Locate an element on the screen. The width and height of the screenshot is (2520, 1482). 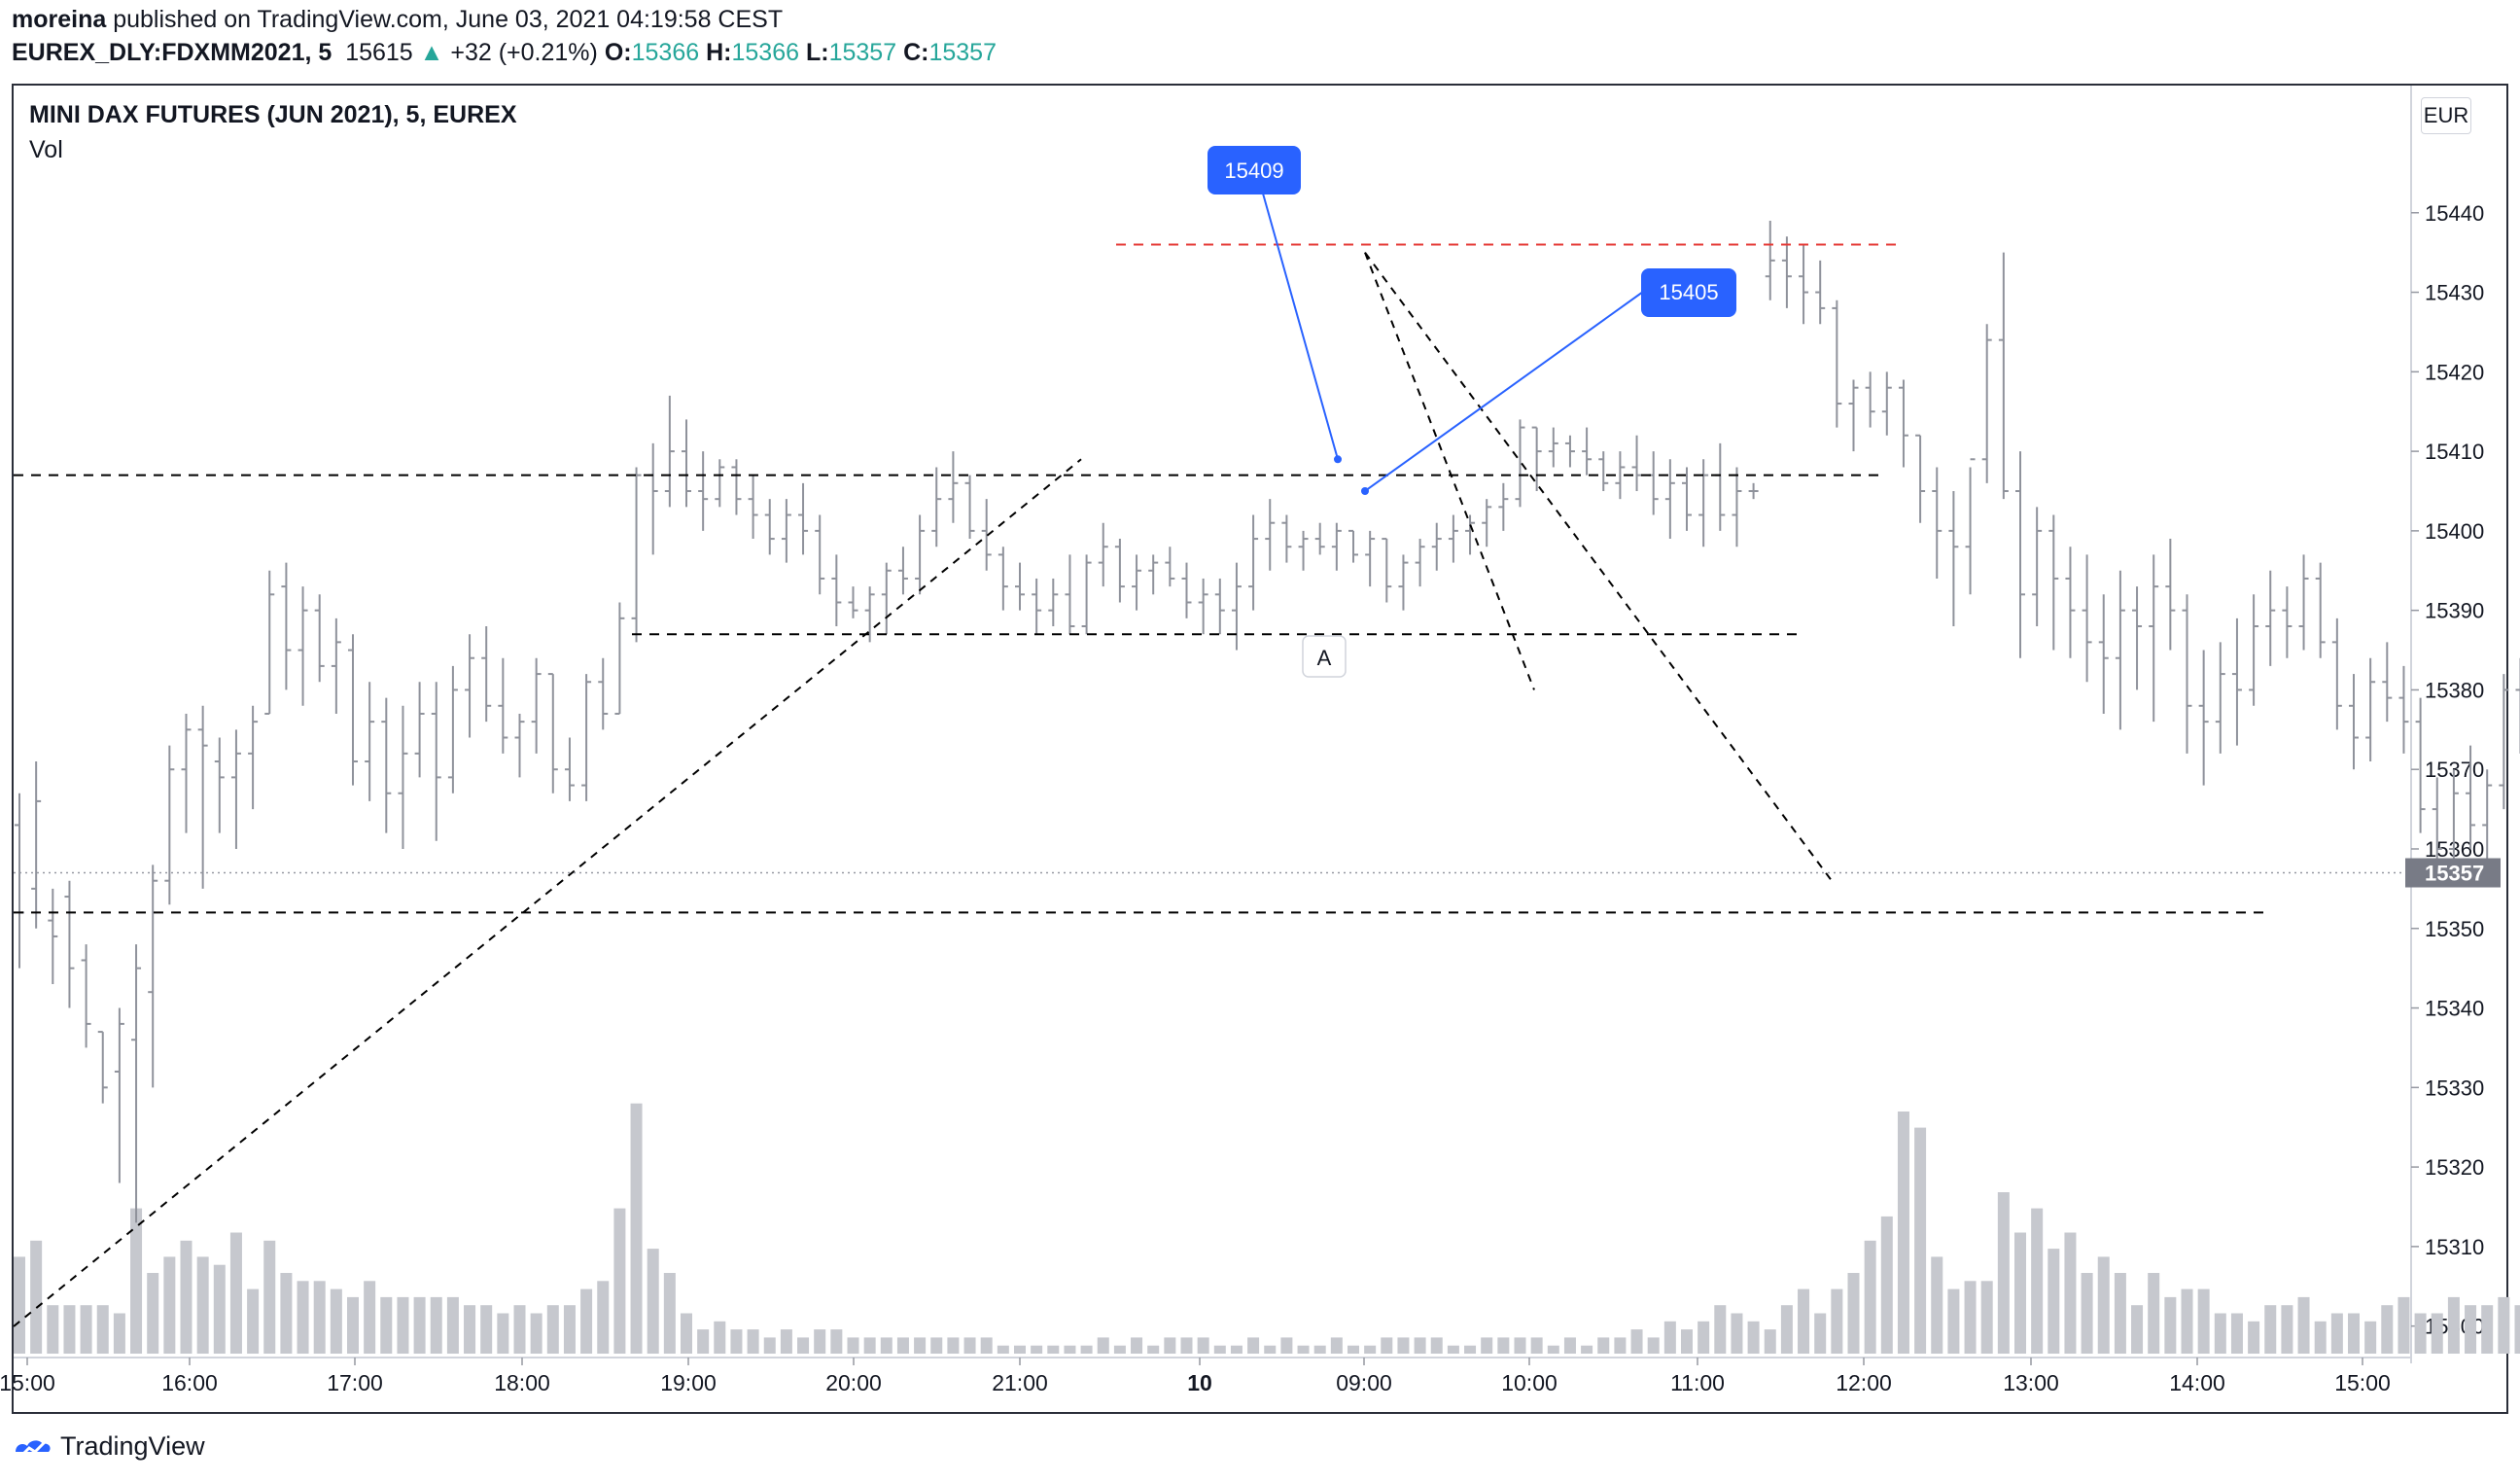
price-change: +32 (+0.21%) is located at coordinates (524, 52).